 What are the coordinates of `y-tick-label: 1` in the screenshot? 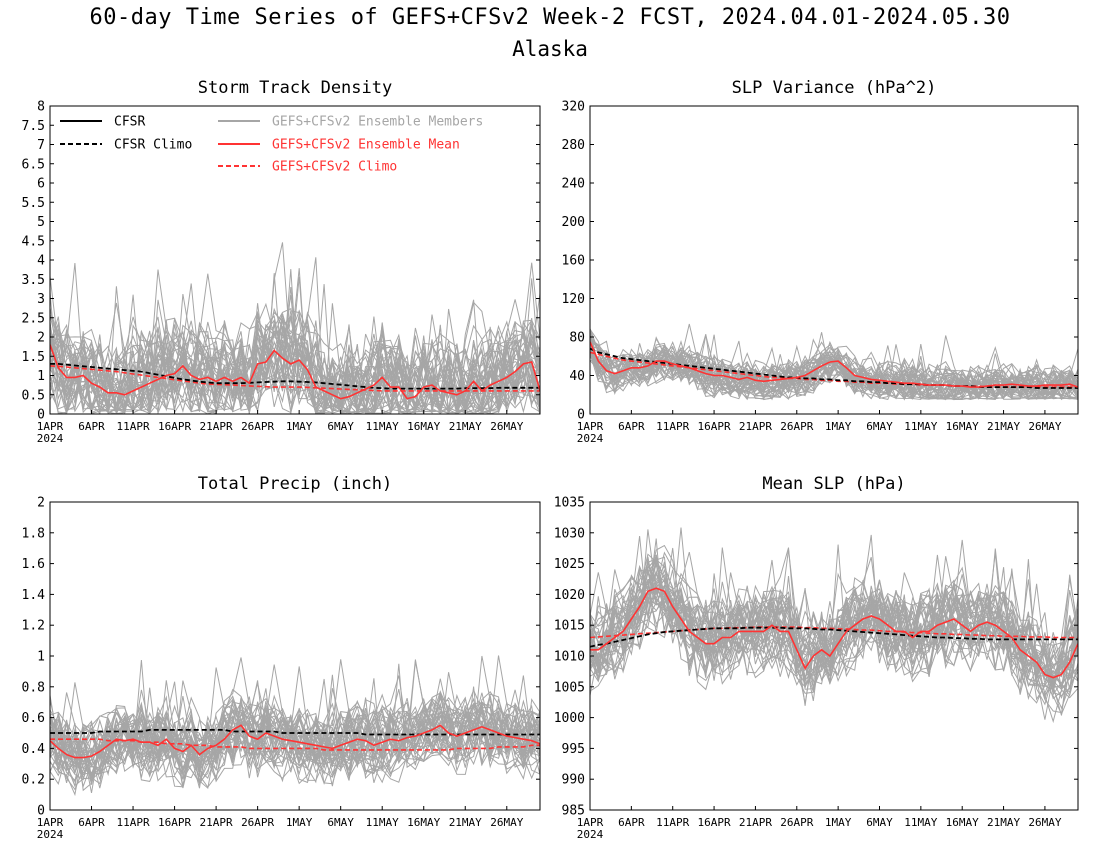 It's located at (41, 657).